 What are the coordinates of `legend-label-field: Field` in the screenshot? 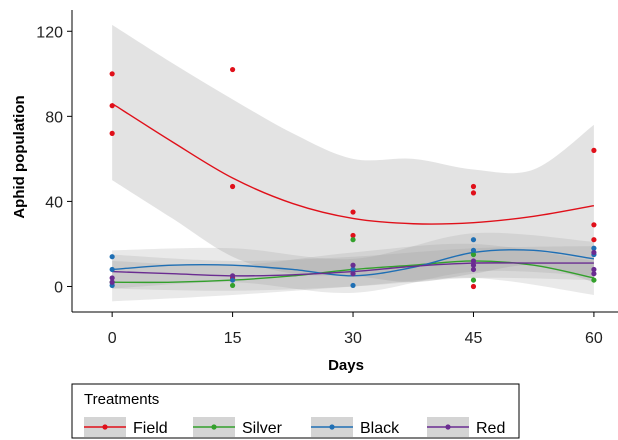 It's located at (150, 428).